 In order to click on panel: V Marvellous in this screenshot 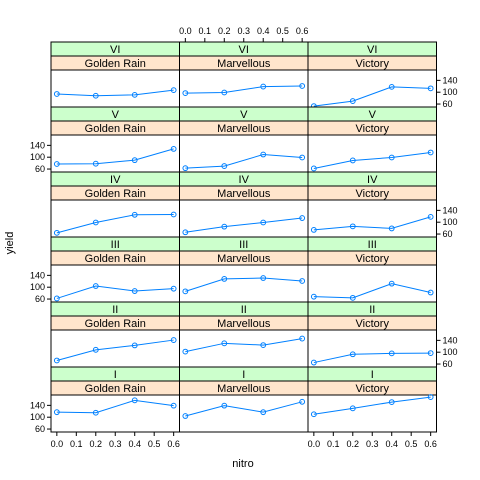, I will do `click(244, 139)`.